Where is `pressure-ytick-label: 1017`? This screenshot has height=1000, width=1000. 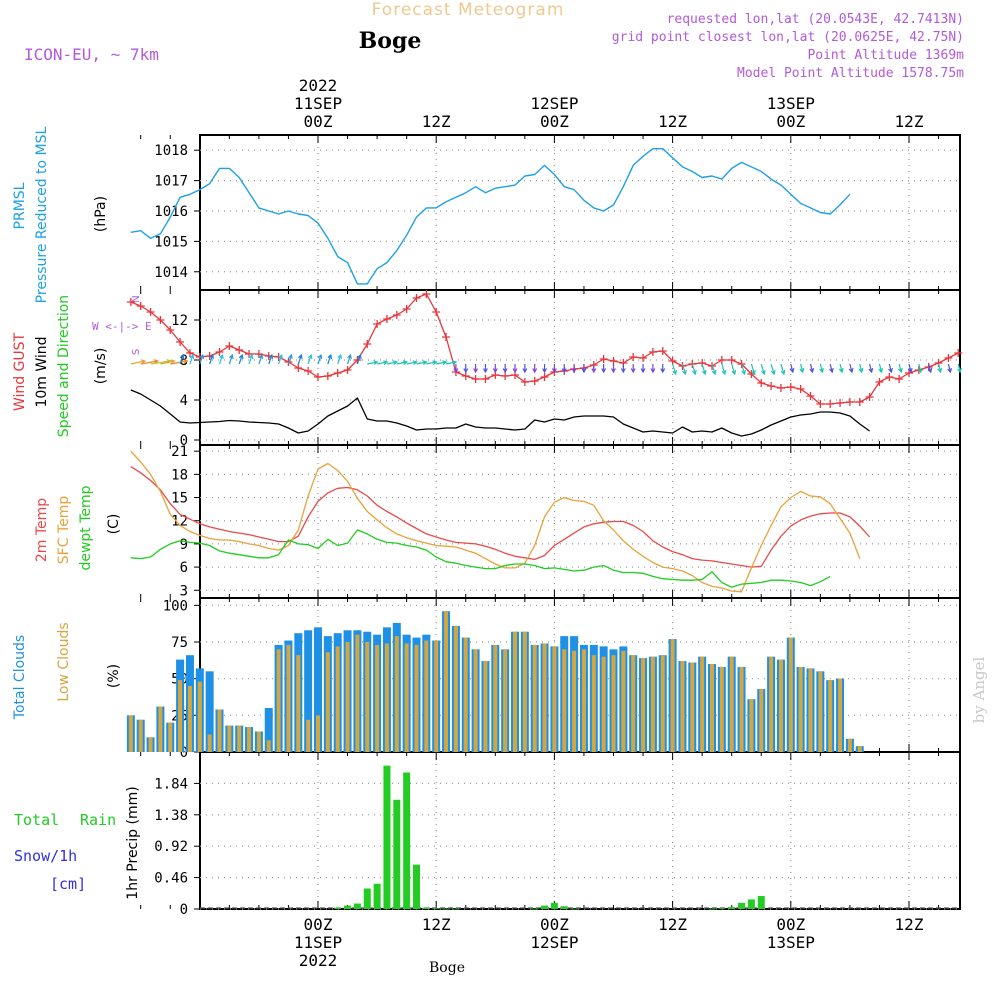
pressure-ytick-label: 1017 is located at coordinates (171, 182).